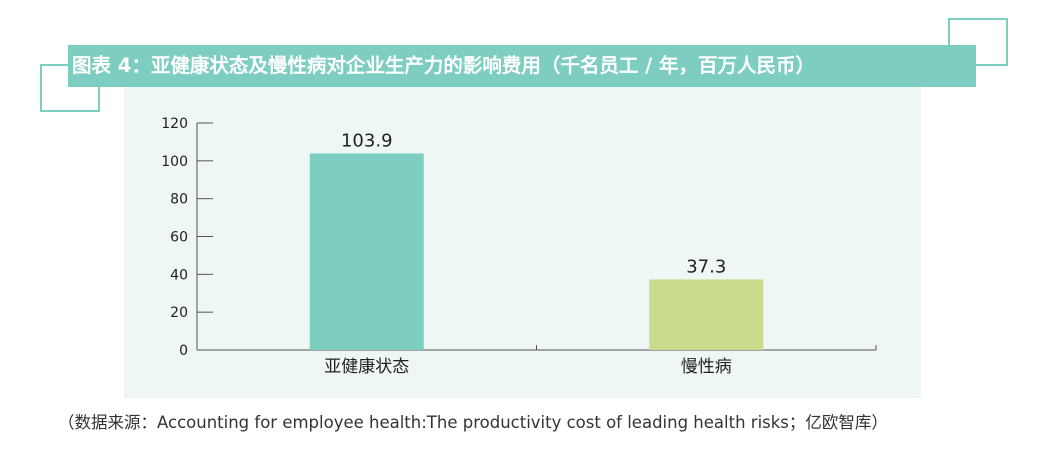 This screenshot has height=451, width=1051. Describe the element at coordinates (183, 351) in the screenshot. I see `y-tick-label: 0` at that location.